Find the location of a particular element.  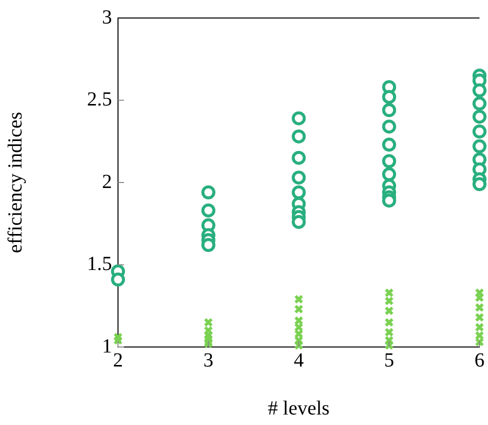

y-tick-label: 3 is located at coordinates (107, 17).